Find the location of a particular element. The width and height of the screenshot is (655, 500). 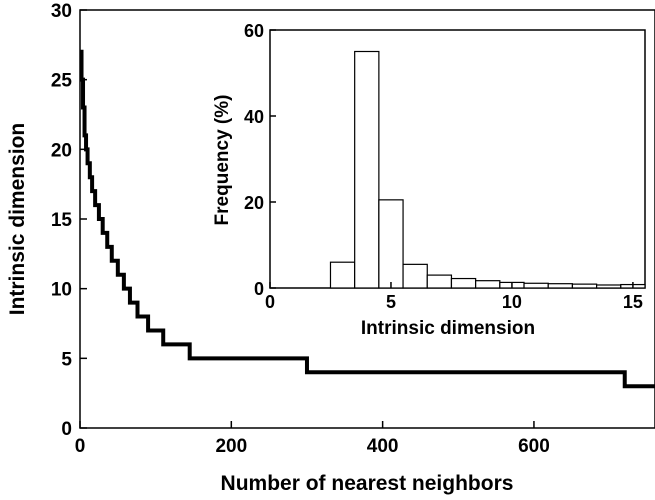

main-y-tick-label: 0 is located at coordinates (66, 429).